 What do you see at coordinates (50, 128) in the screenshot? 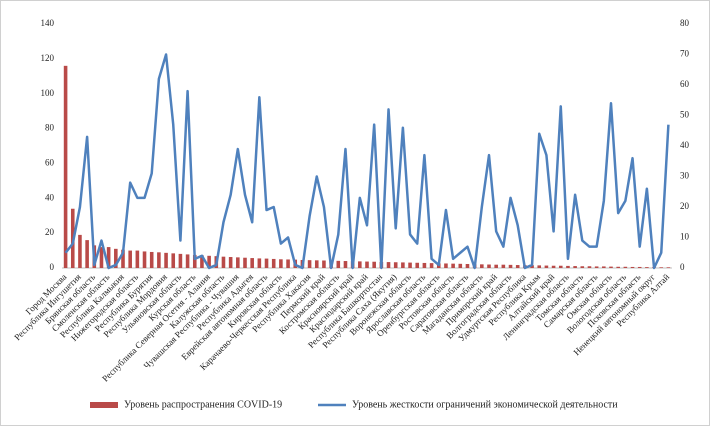
I see `y-tick-label: 80` at bounding box center [50, 128].